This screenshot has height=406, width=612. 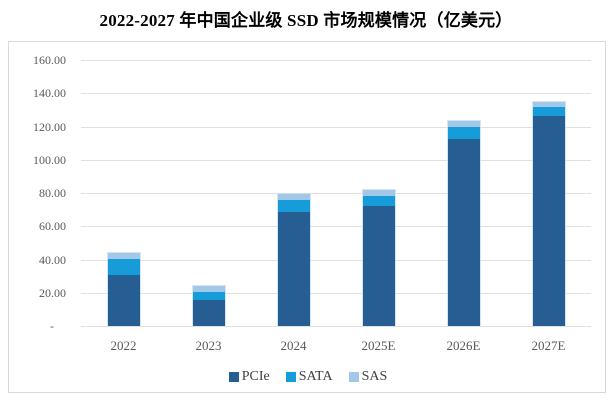 I want to click on y-tick-label-120: 120.00, so click(x=49, y=126).